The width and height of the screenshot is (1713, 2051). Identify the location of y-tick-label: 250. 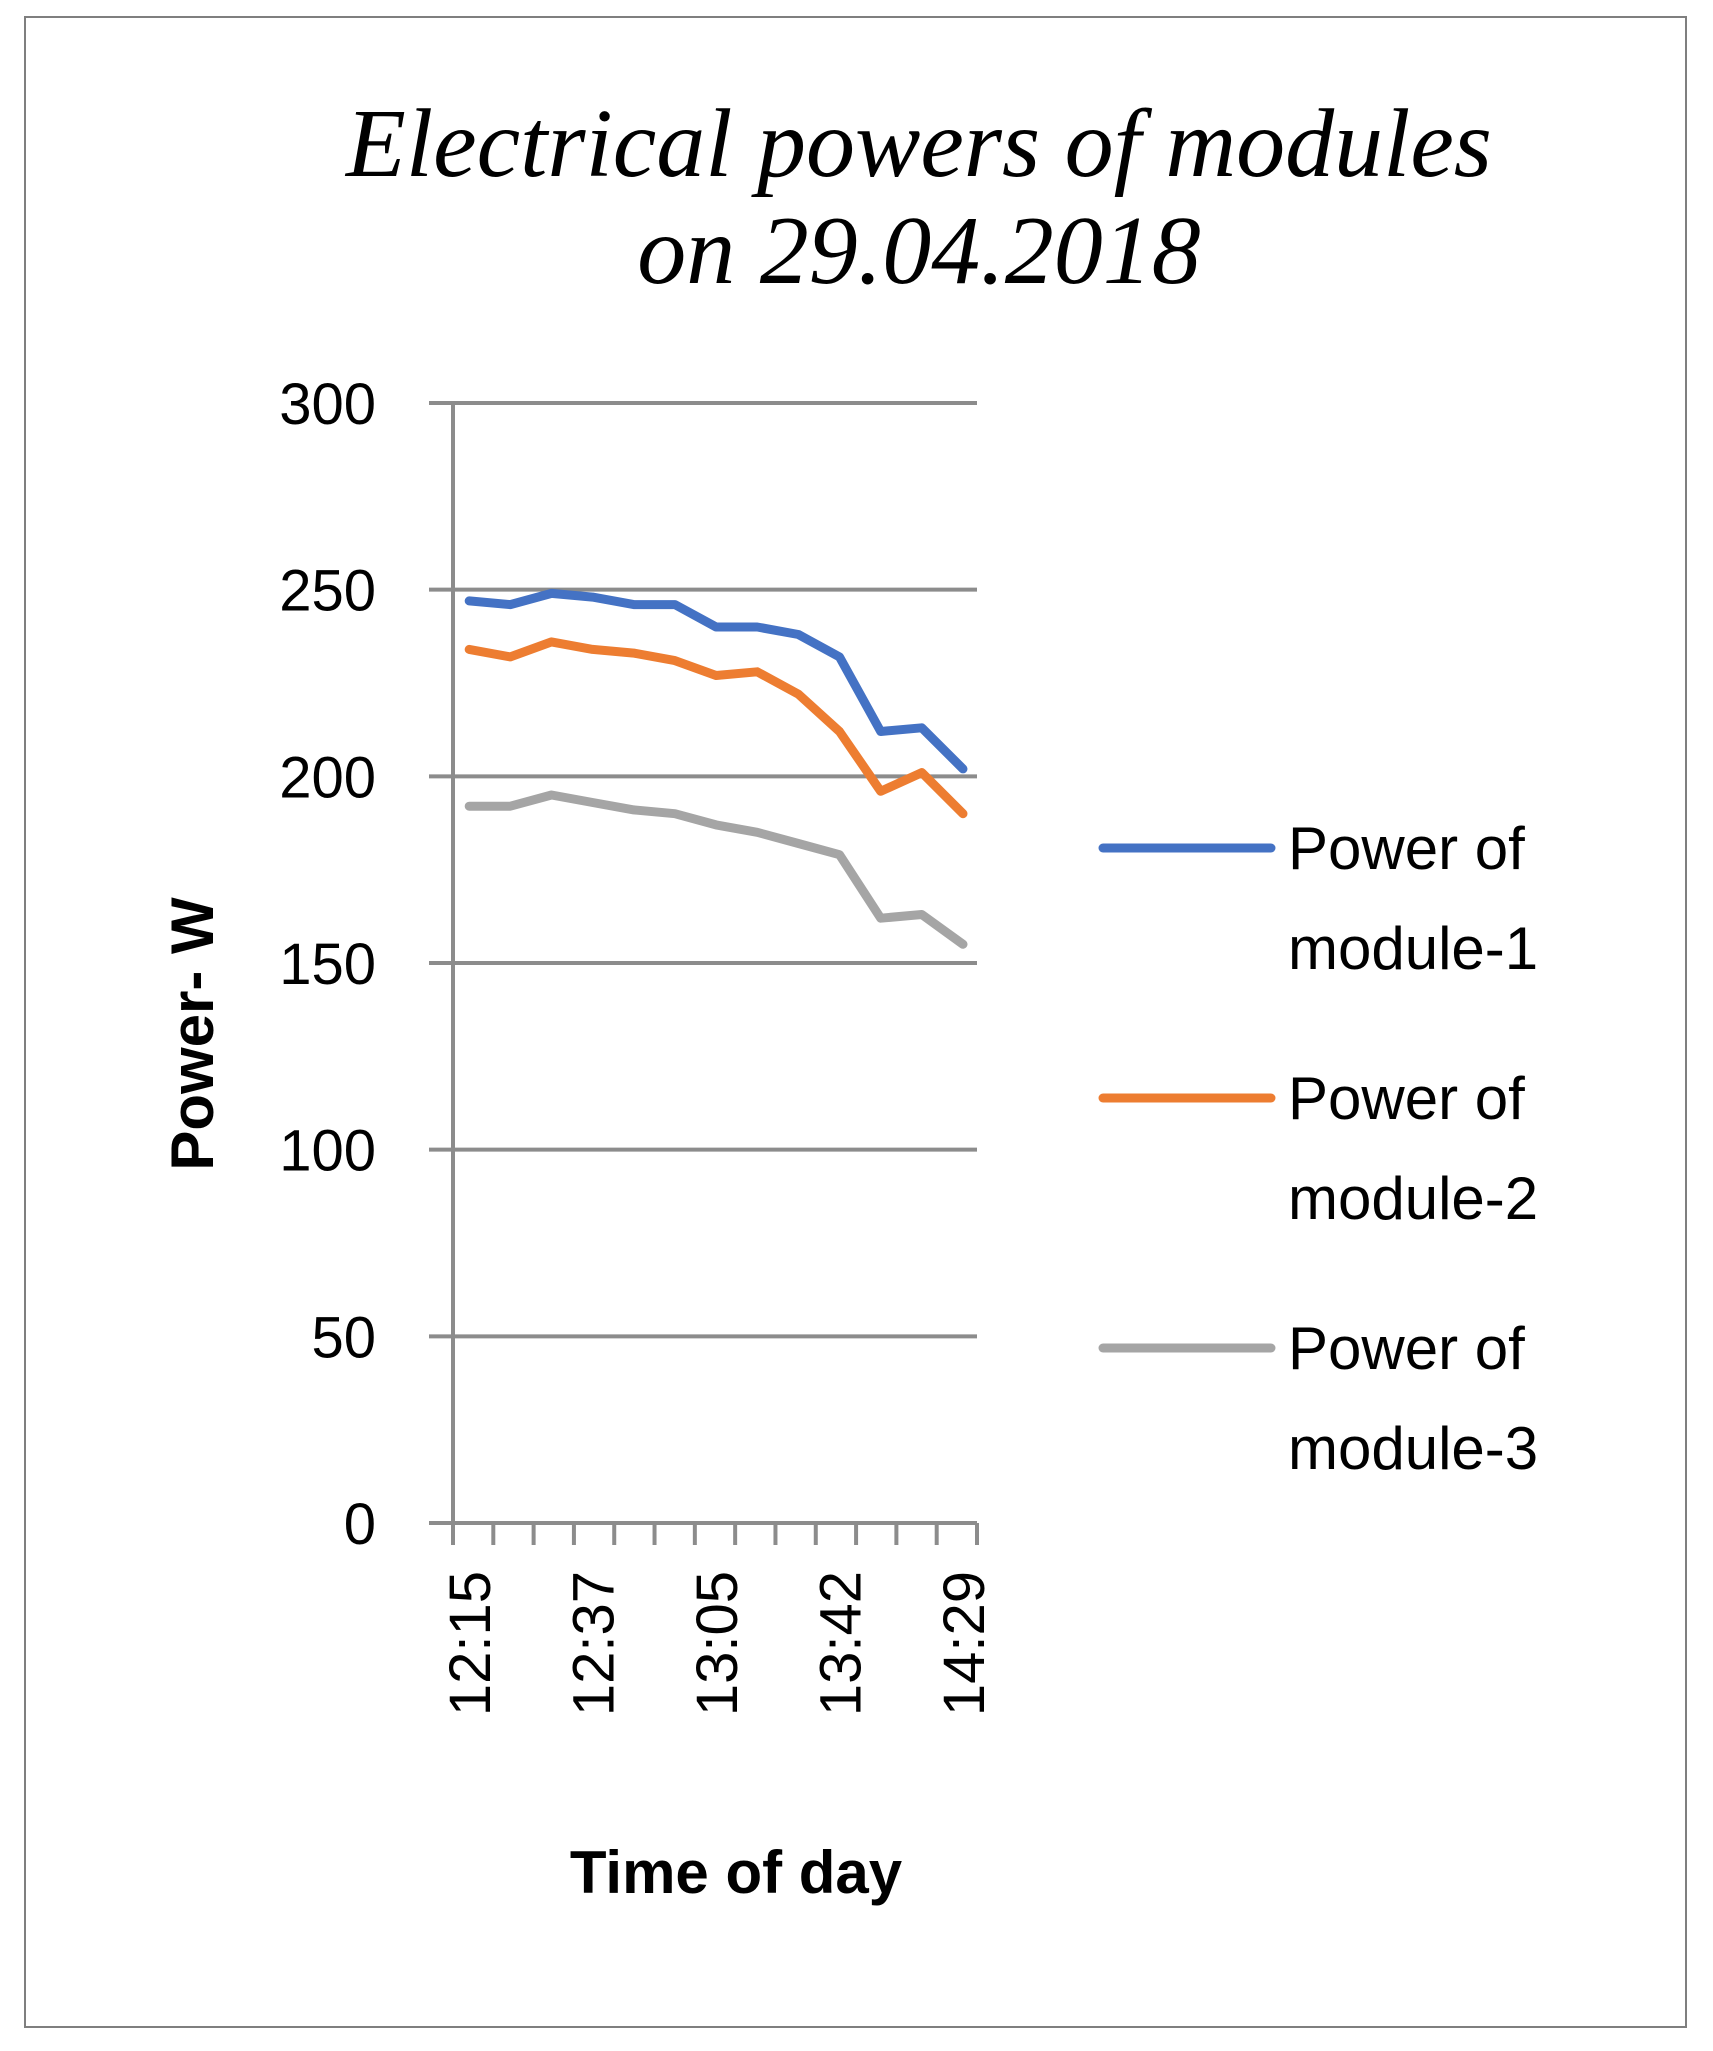
(327, 591).